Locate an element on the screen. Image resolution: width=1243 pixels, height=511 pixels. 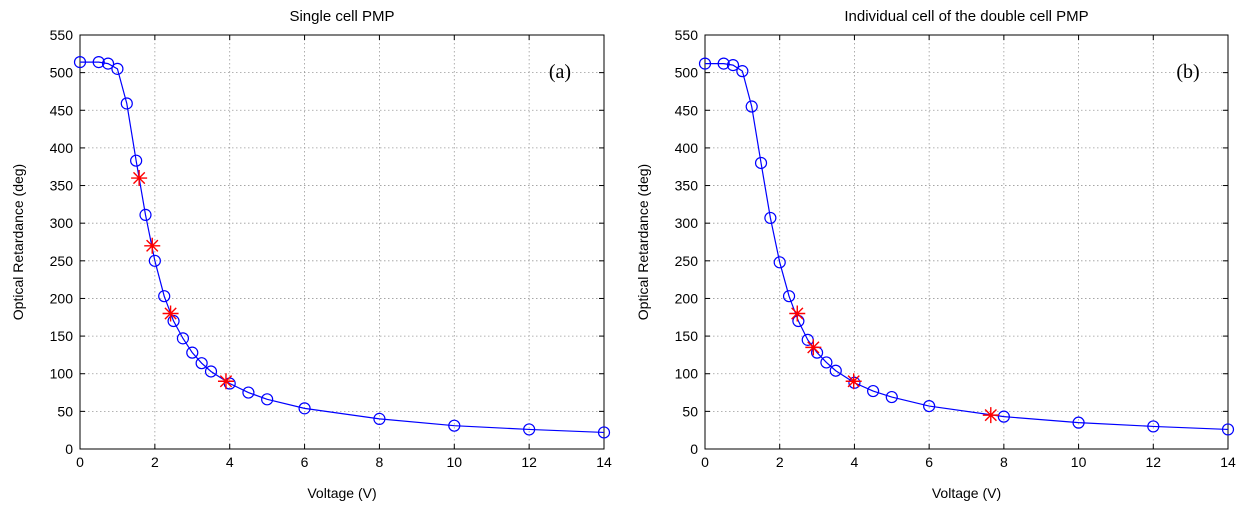
chart-title: Single cell PMP is located at coordinates (341, 16).